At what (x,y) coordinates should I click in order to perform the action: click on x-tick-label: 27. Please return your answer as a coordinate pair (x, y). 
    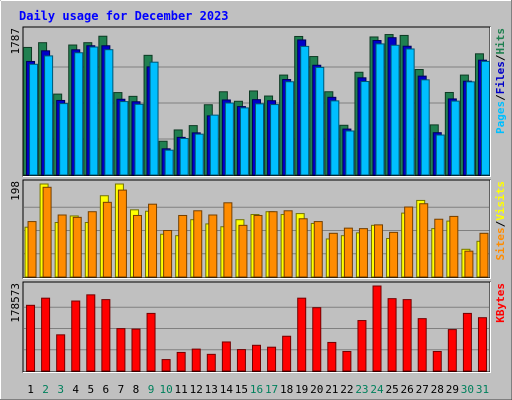
    Looking at the image, I should click on (422, 389).